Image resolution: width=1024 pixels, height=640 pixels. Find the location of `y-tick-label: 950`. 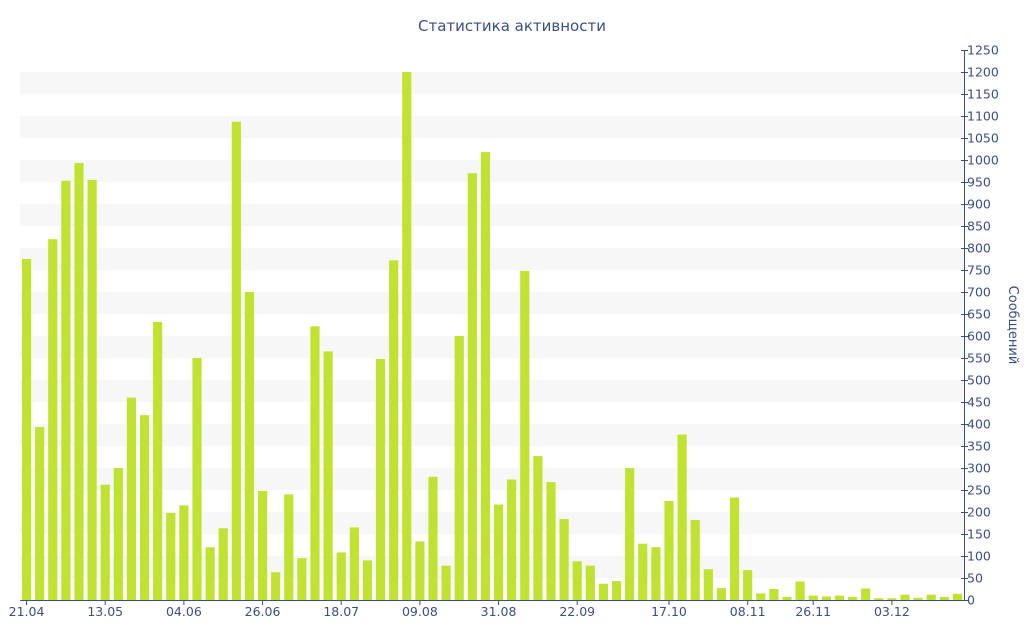

y-tick-label: 950 is located at coordinates (979, 182).